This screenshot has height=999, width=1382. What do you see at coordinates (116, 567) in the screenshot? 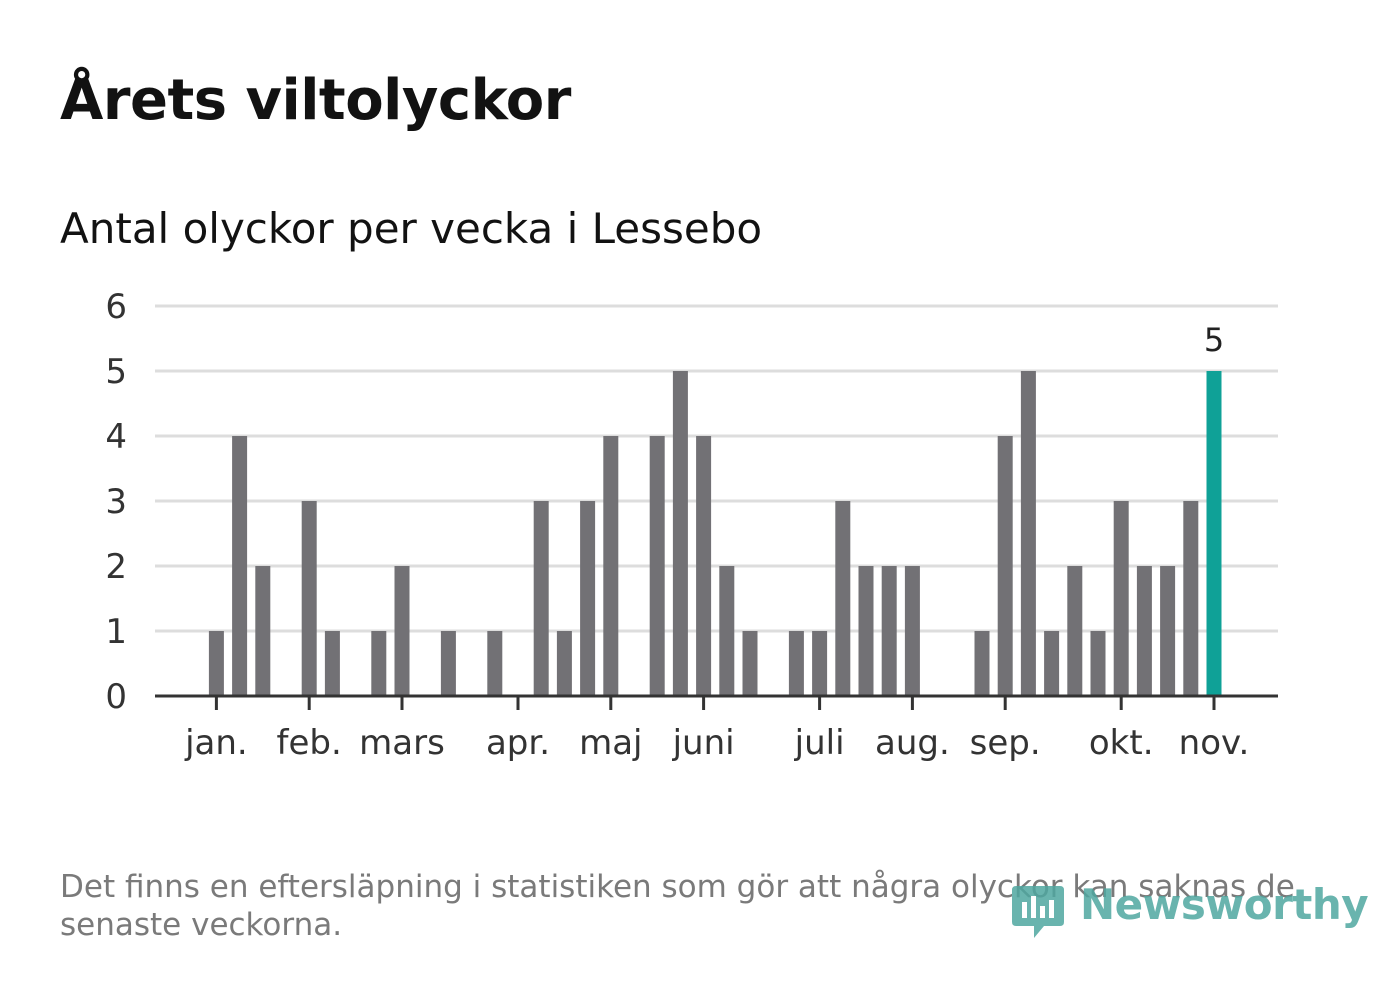
I see `y-tick-label: 2` at bounding box center [116, 567].